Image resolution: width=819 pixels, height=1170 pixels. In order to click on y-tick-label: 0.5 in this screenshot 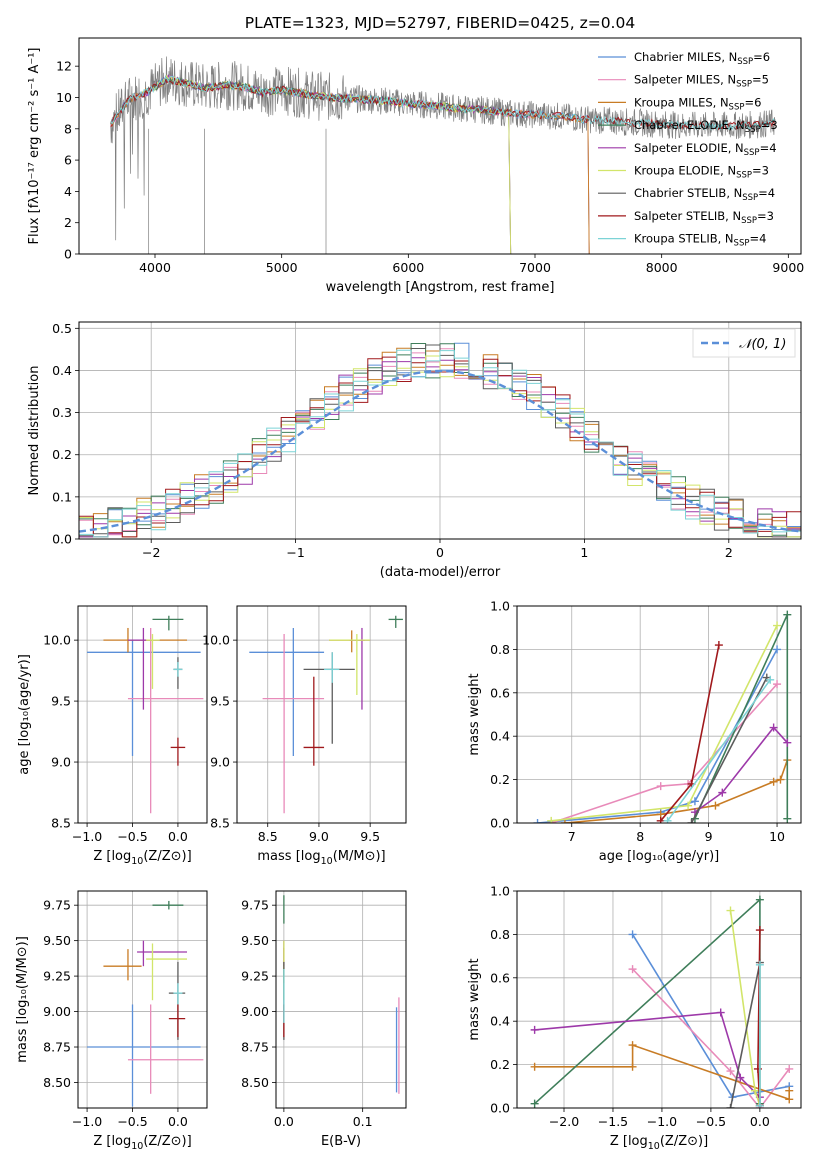, I will do `click(62, 328)`.